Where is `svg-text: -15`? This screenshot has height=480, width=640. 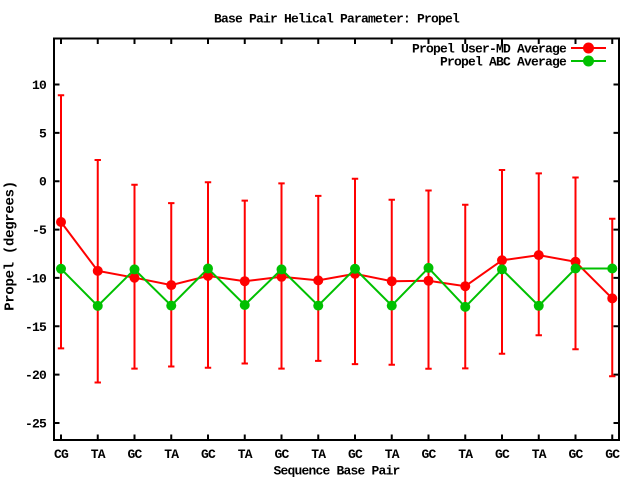 svg-text: -15 is located at coordinates (36, 327).